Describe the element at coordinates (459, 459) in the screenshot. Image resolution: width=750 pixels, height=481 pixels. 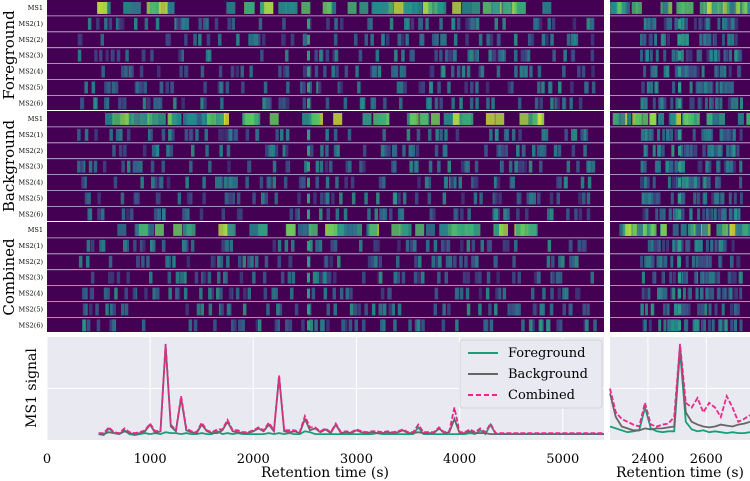
I see `main-x-tick-label: 4000` at that location.